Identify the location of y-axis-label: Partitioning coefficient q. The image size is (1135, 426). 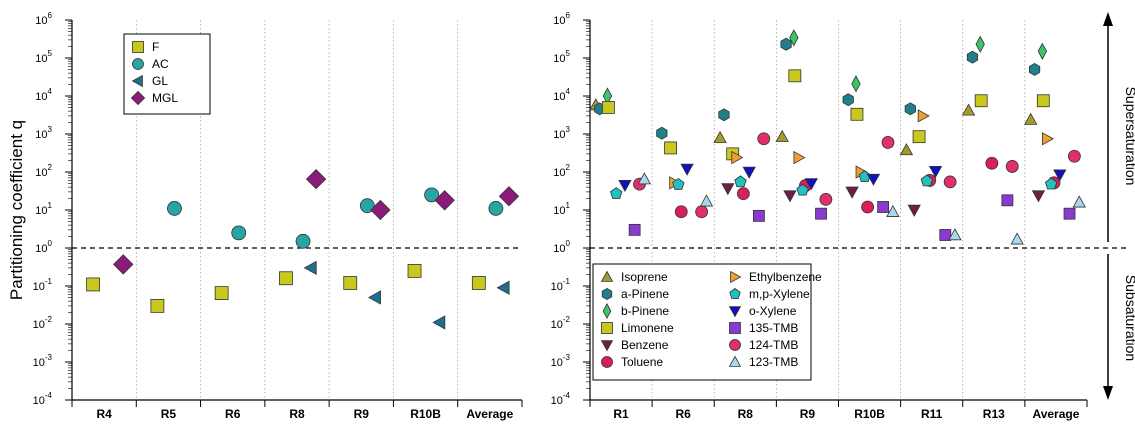
(16, 210).